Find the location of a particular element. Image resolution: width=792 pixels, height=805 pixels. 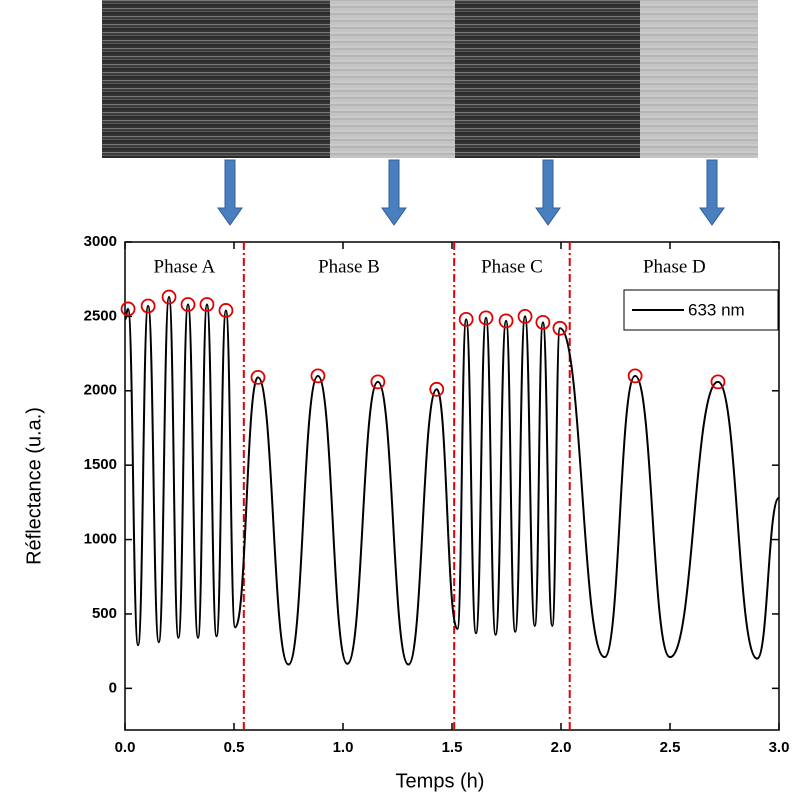

phase-label: Phase C is located at coordinates (512, 266).